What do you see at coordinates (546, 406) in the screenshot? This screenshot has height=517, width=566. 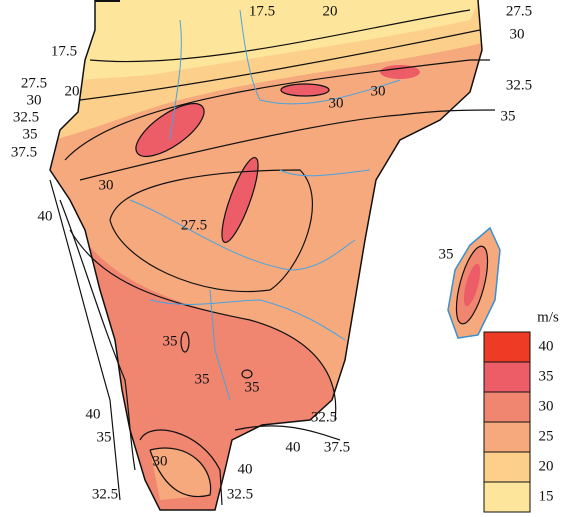 I see `legend-label: 30` at bounding box center [546, 406].